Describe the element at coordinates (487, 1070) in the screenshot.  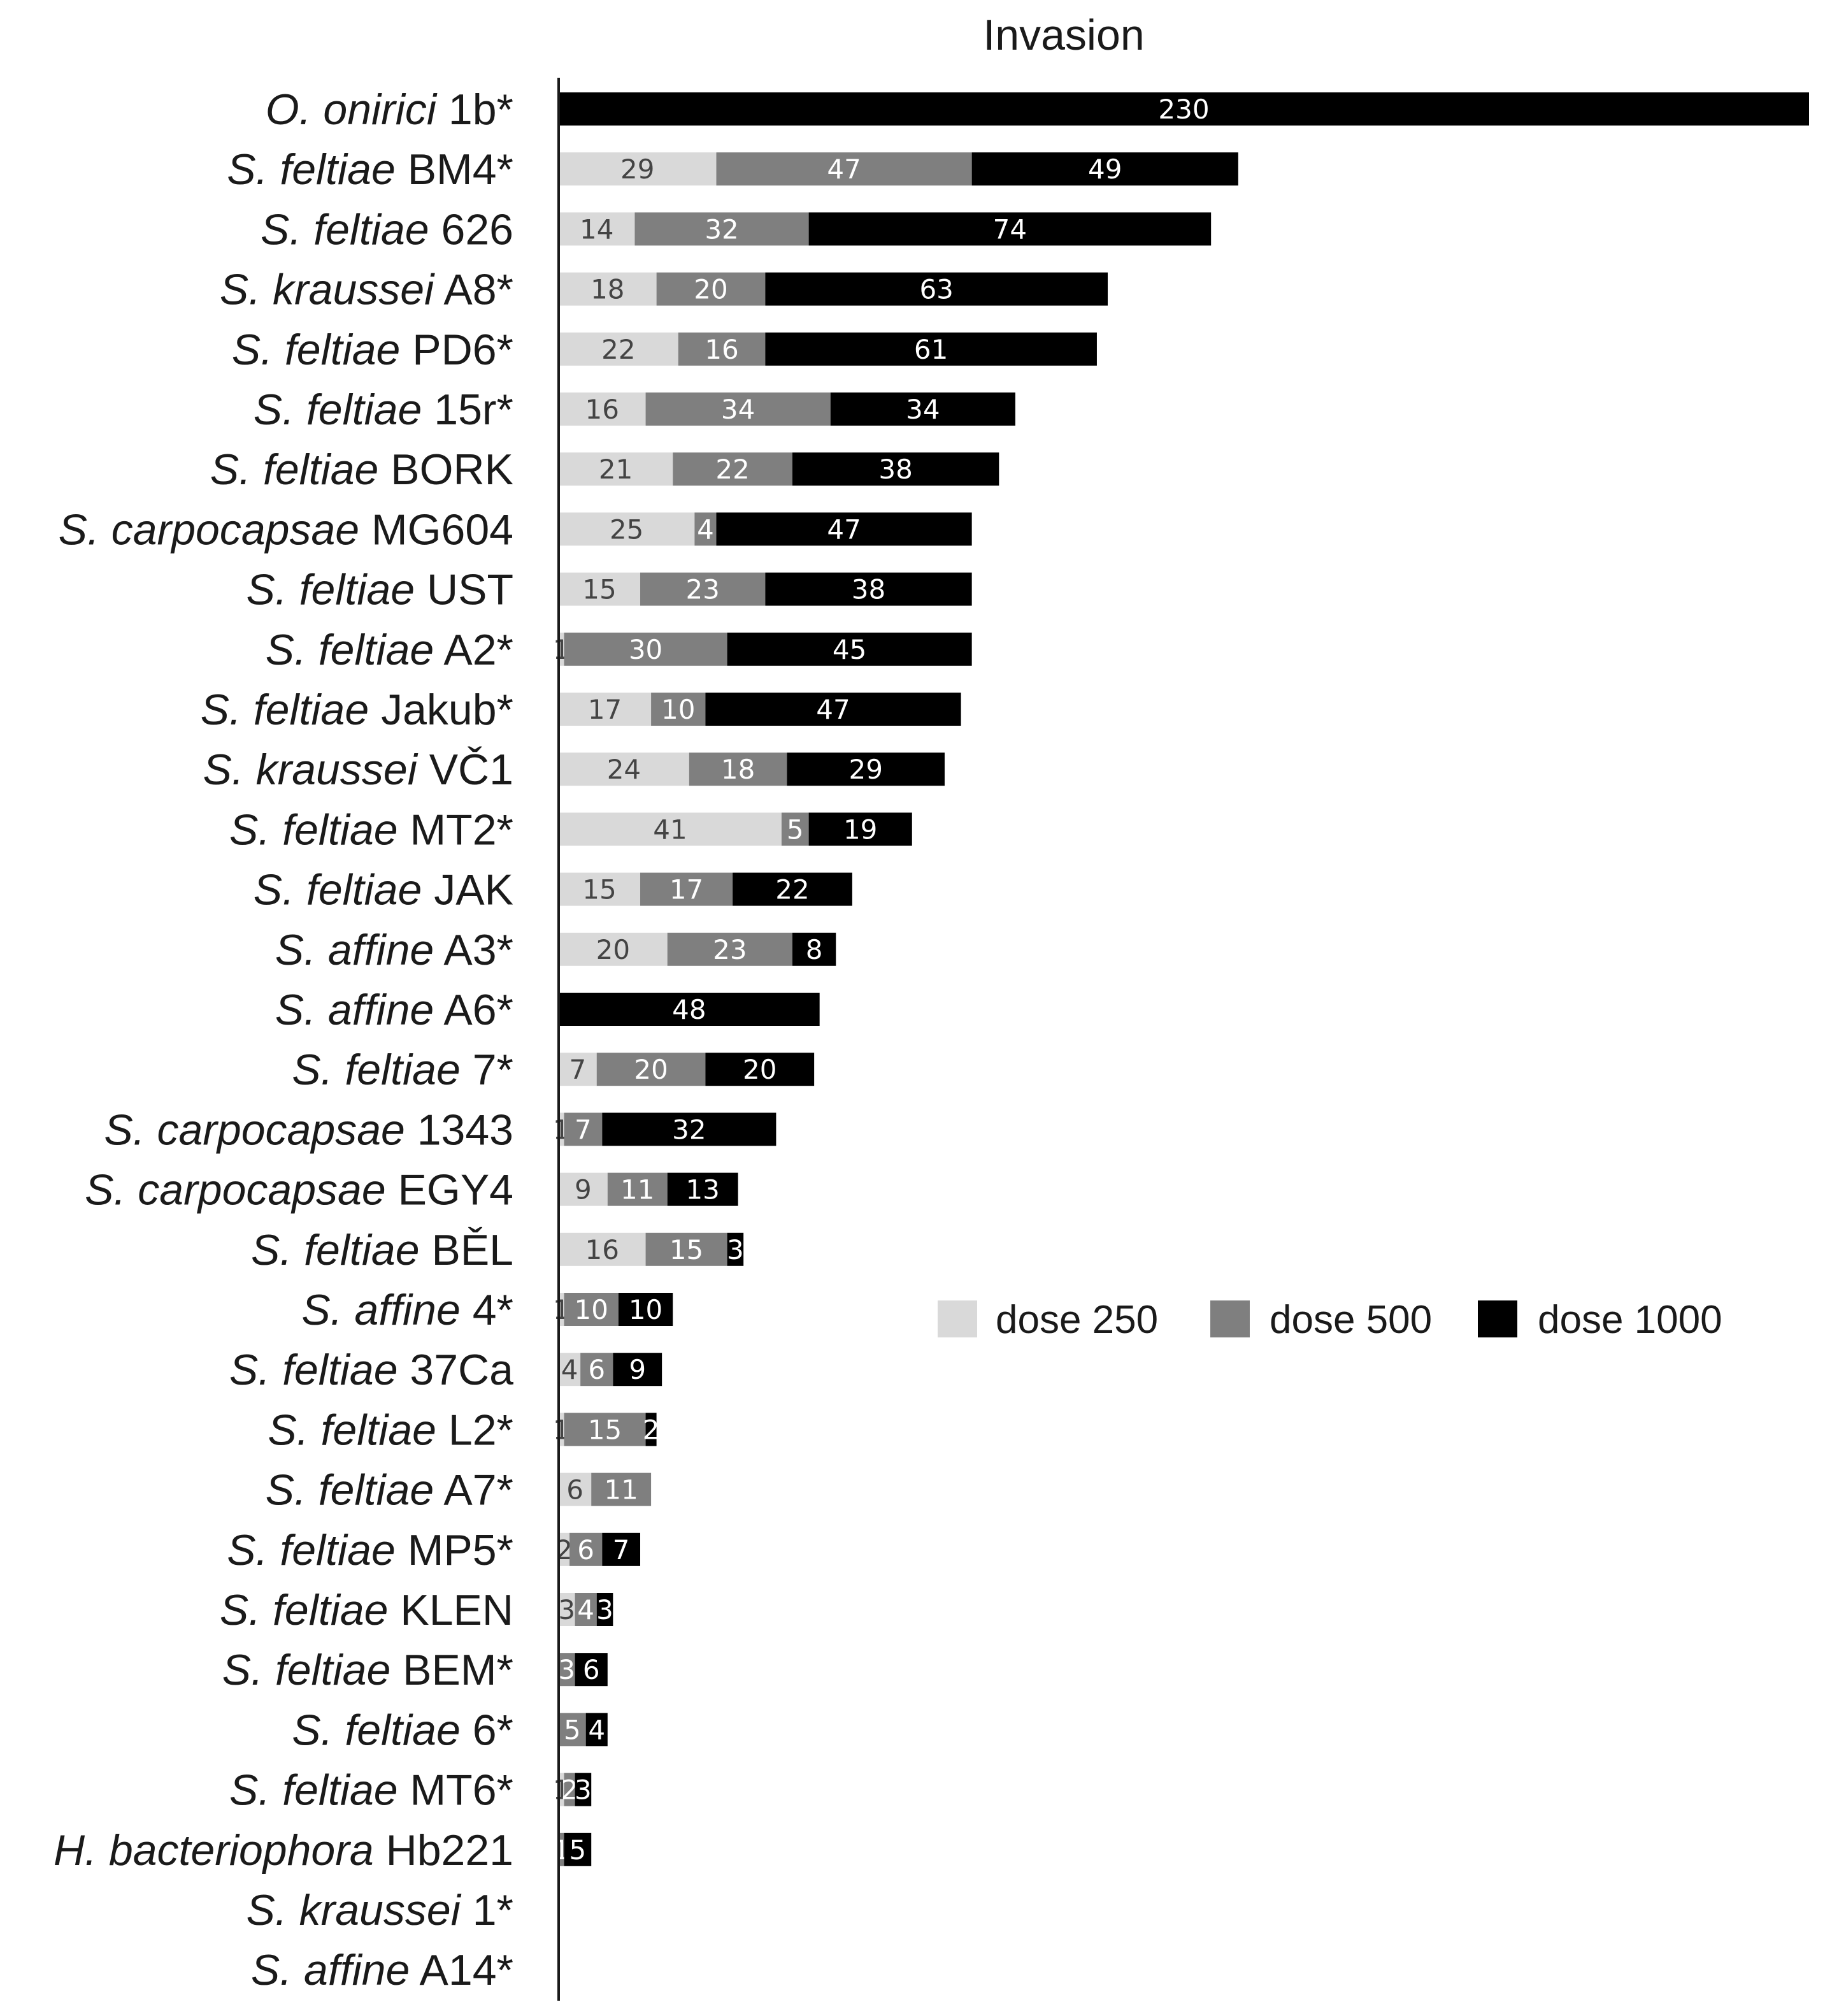
I see `category-strain: 7*` at that location.